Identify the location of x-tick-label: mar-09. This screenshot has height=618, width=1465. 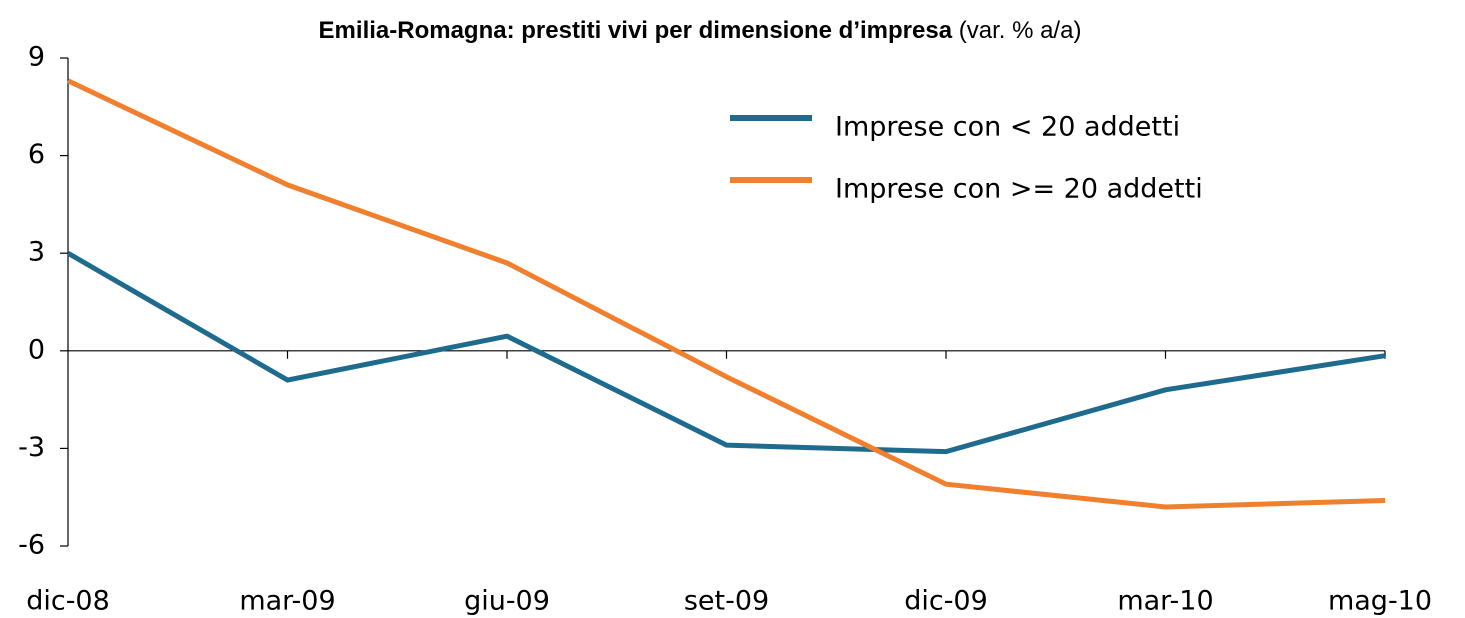
(287, 601).